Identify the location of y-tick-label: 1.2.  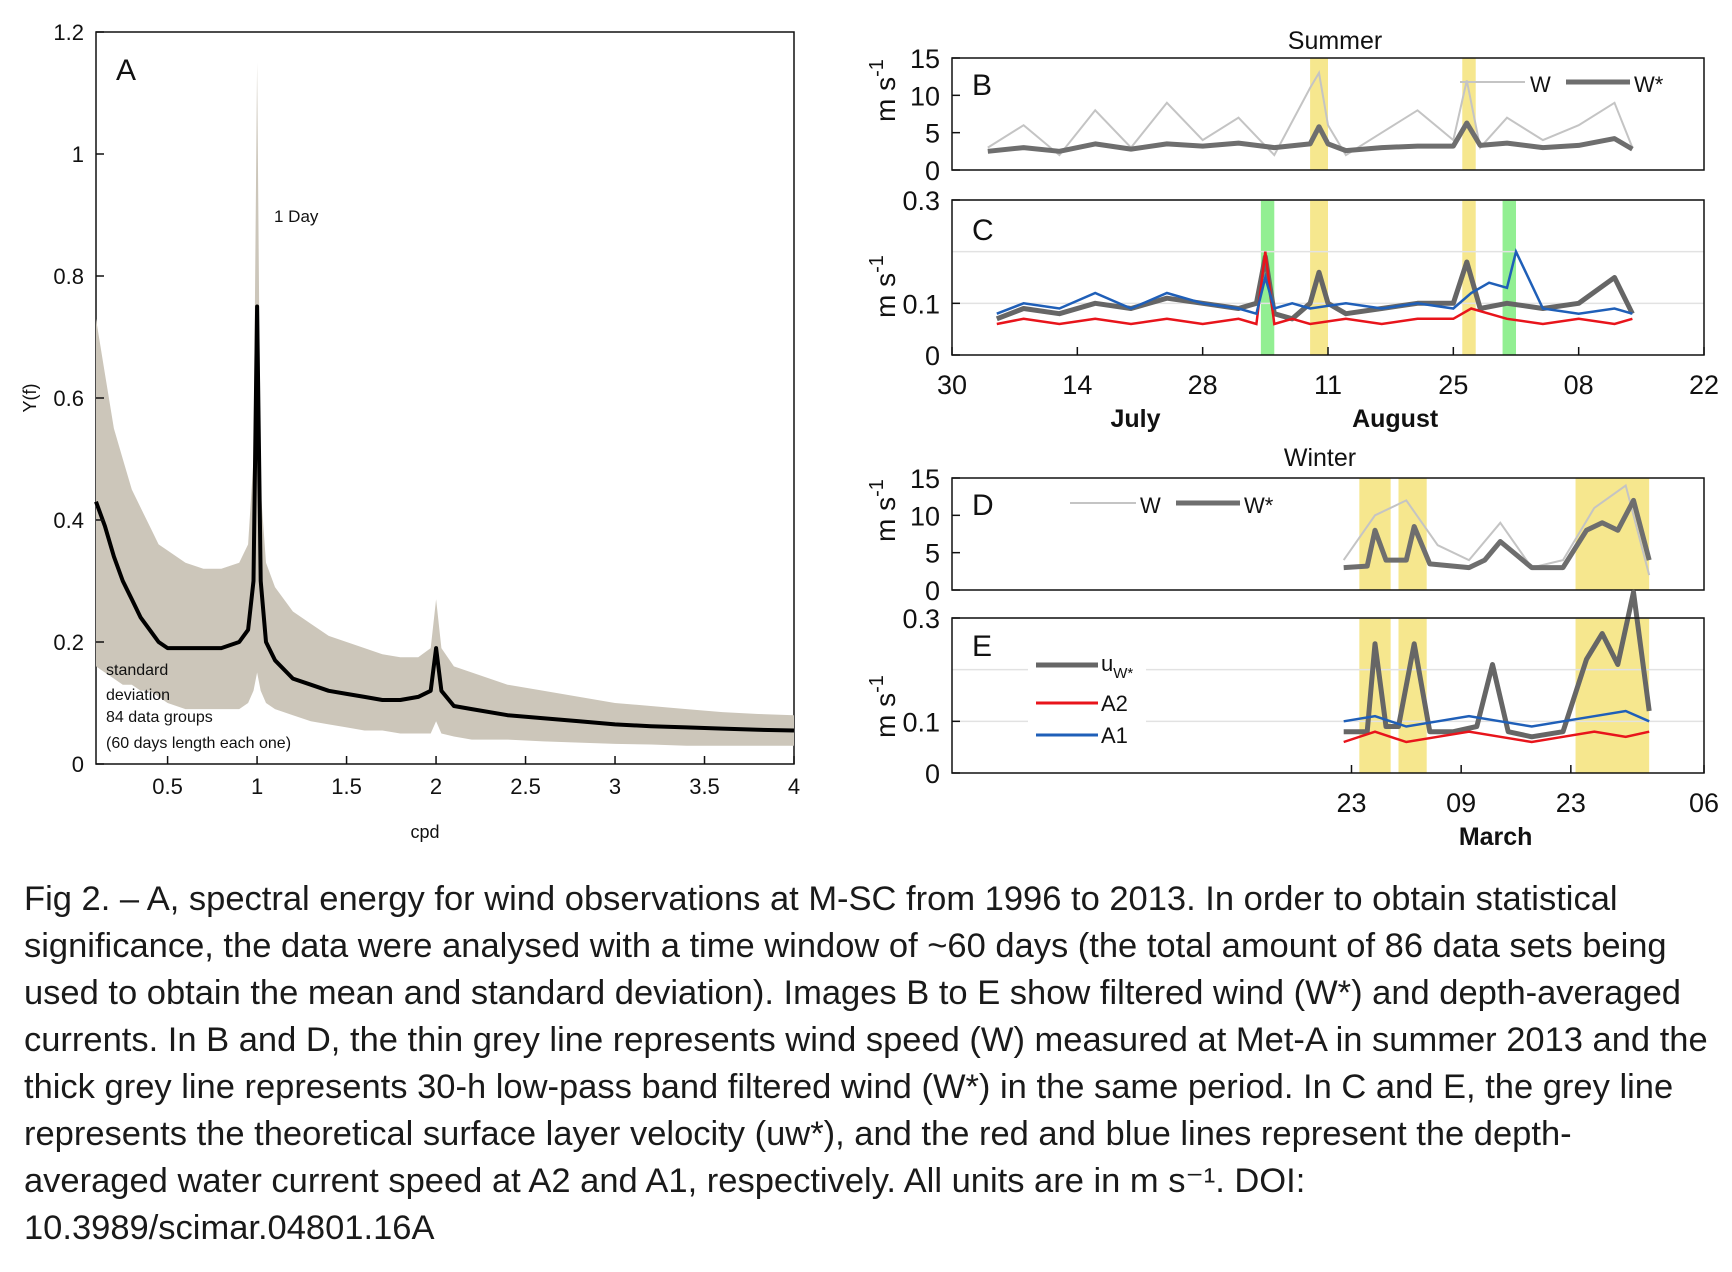
(68, 32).